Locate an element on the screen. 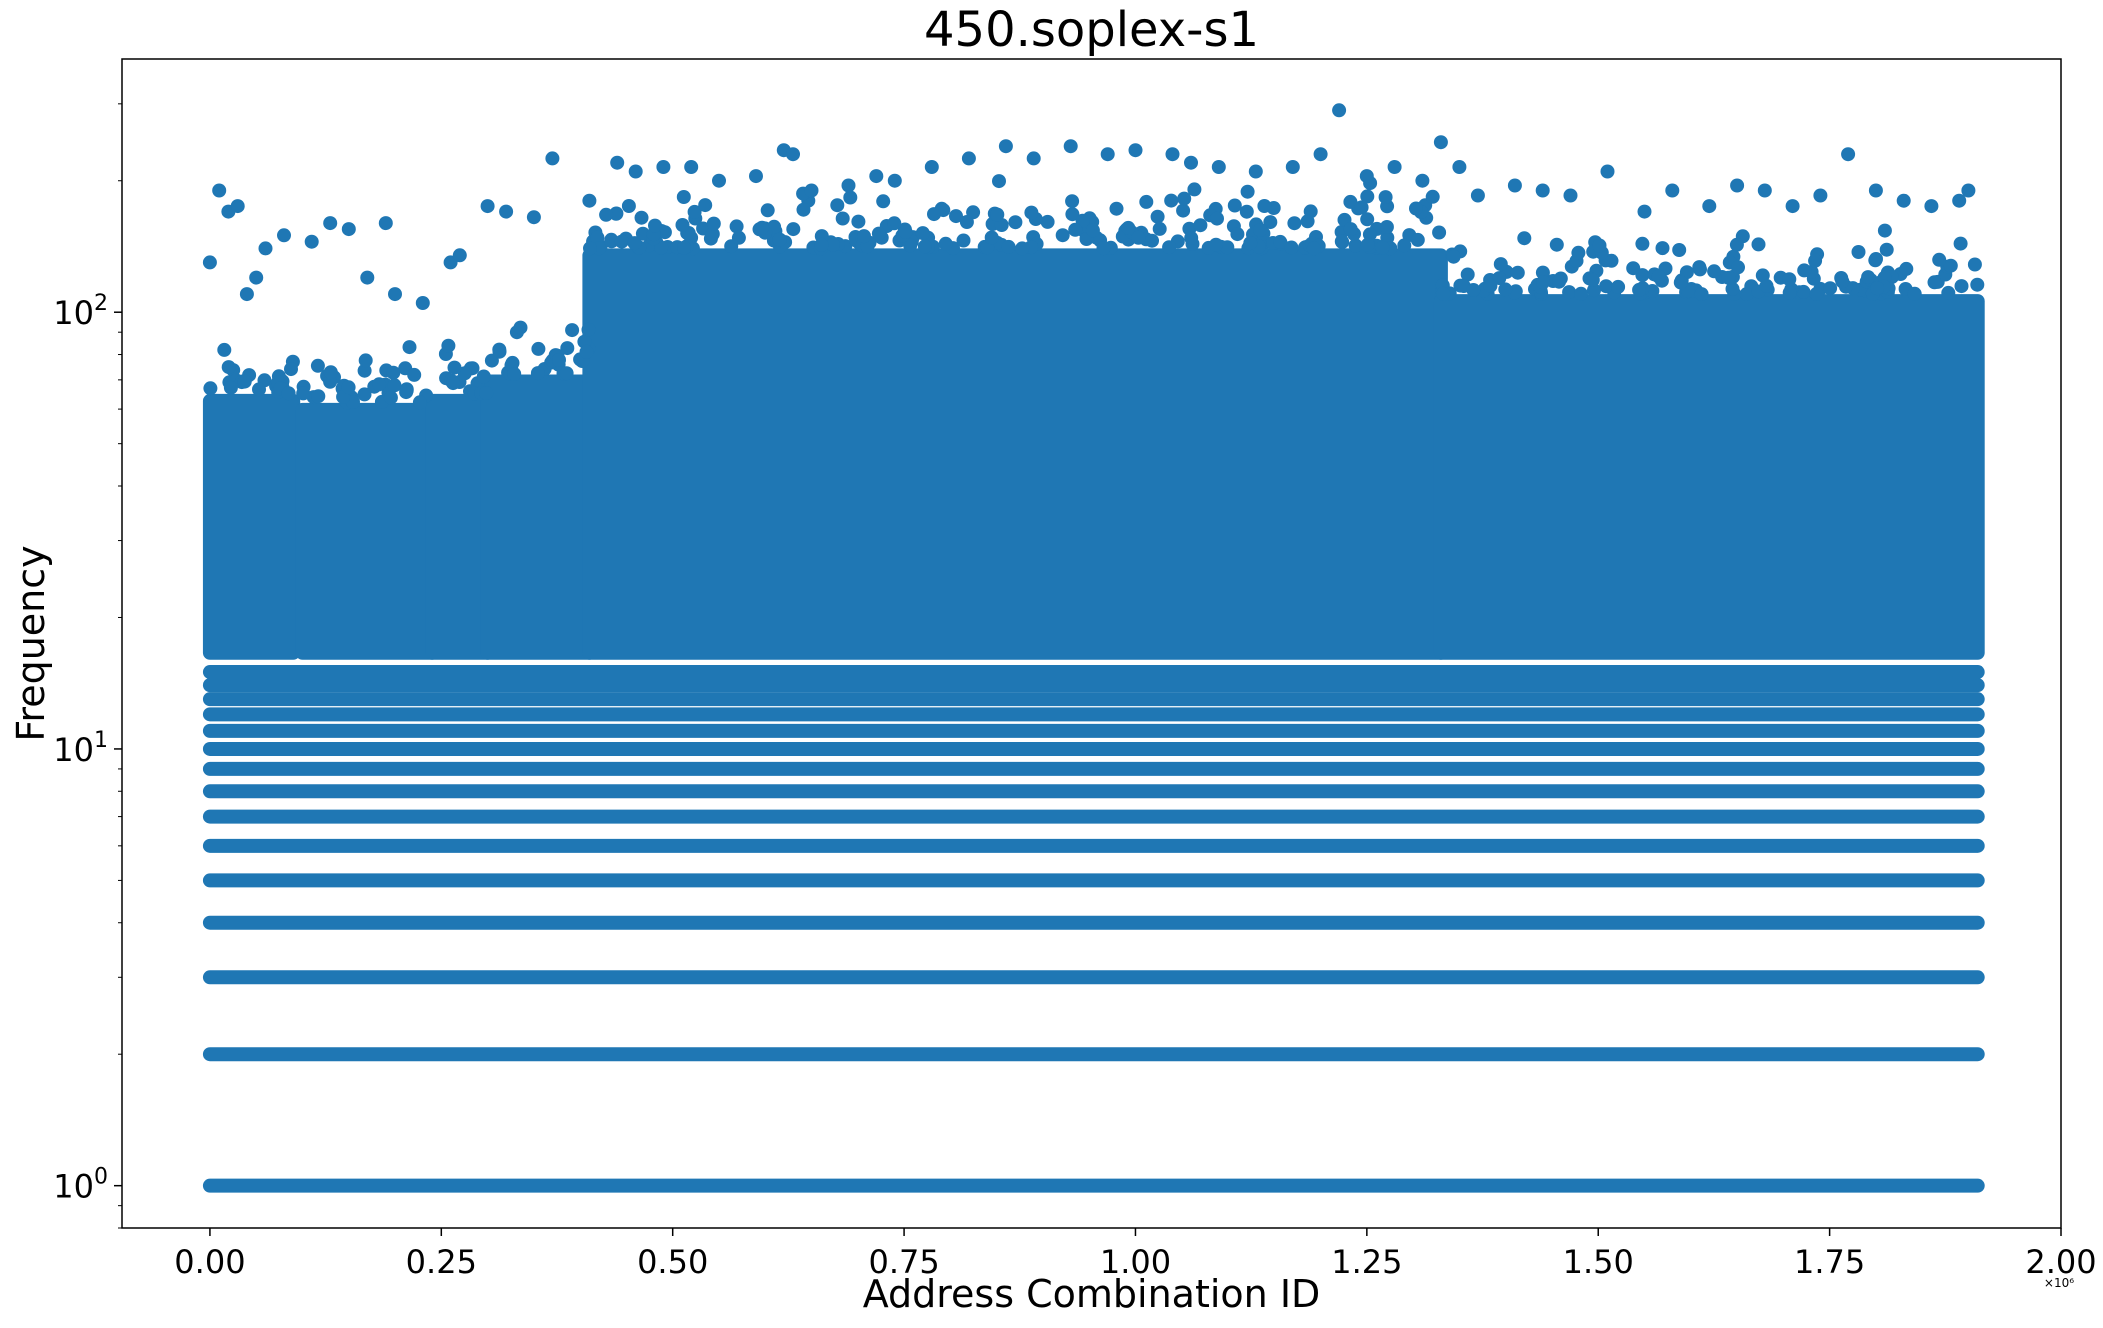 The width and height of the screenshot is (2103, 1328). y-tick-label: 10¹ is located at coordinates (80, 748).